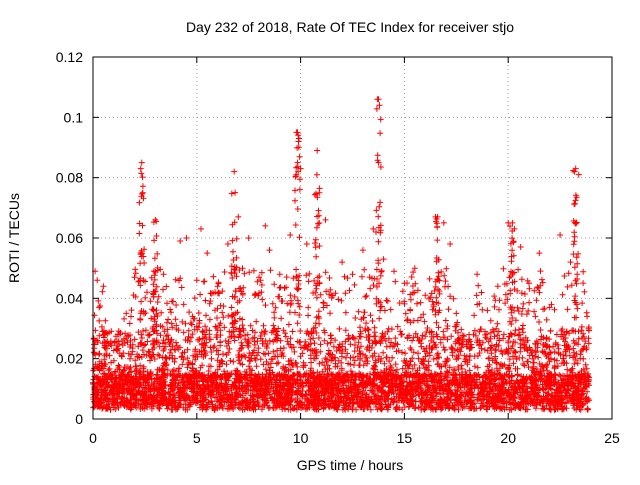 The width and height of the screenshot is (640, 485). Describe the element at coordinates (93, 438) in the screenshot. I see `x-tick-label: 0` at that location.